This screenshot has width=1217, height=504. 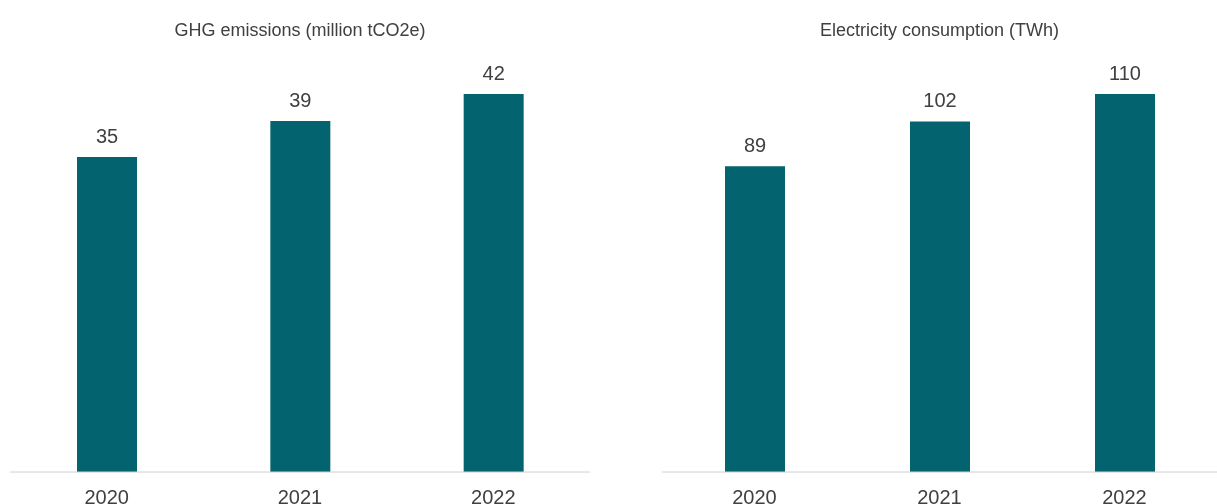 I want to click on chart-title: Electricity consumption (TWh), so click(x=939, y=30).